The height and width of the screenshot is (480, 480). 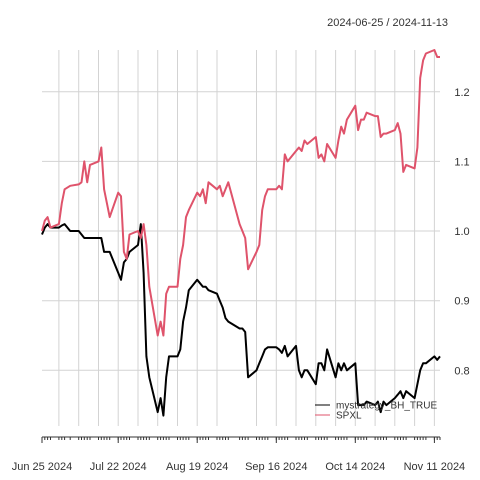 I want to click on y-tick-label: 1.0, so click(x=461, y=232).